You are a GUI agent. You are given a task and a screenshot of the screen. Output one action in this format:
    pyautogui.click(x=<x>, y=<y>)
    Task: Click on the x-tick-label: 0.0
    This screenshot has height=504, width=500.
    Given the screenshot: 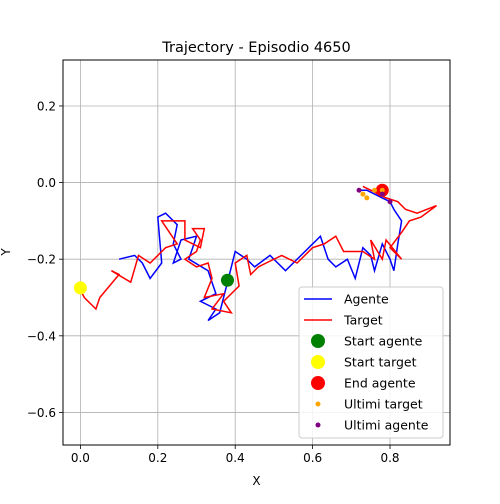 What is the action you would take?
    pyautogui.click(x=80, y=458)
    